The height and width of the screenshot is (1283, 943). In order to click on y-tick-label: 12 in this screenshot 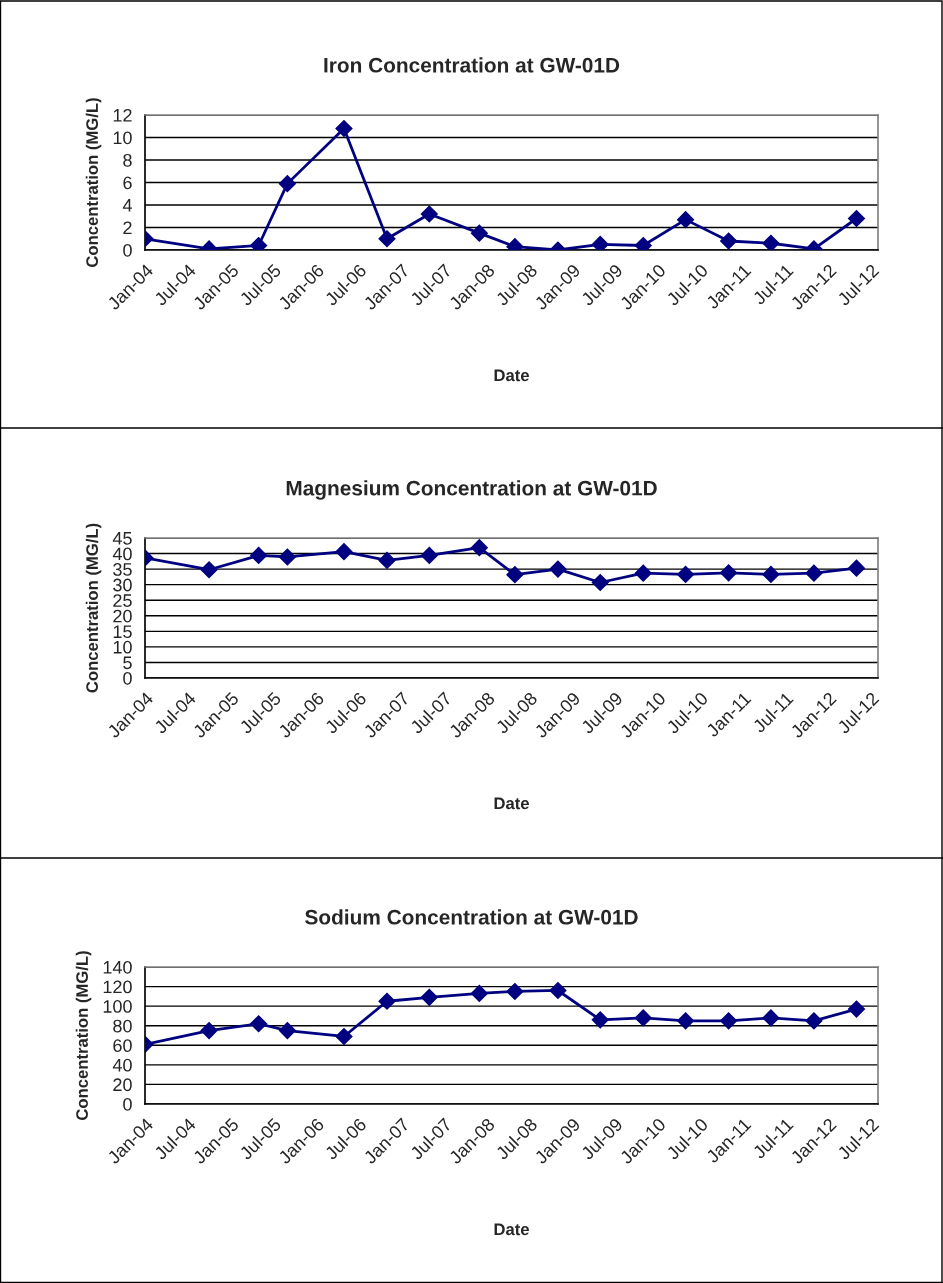, I will do `click(122, 115)`.